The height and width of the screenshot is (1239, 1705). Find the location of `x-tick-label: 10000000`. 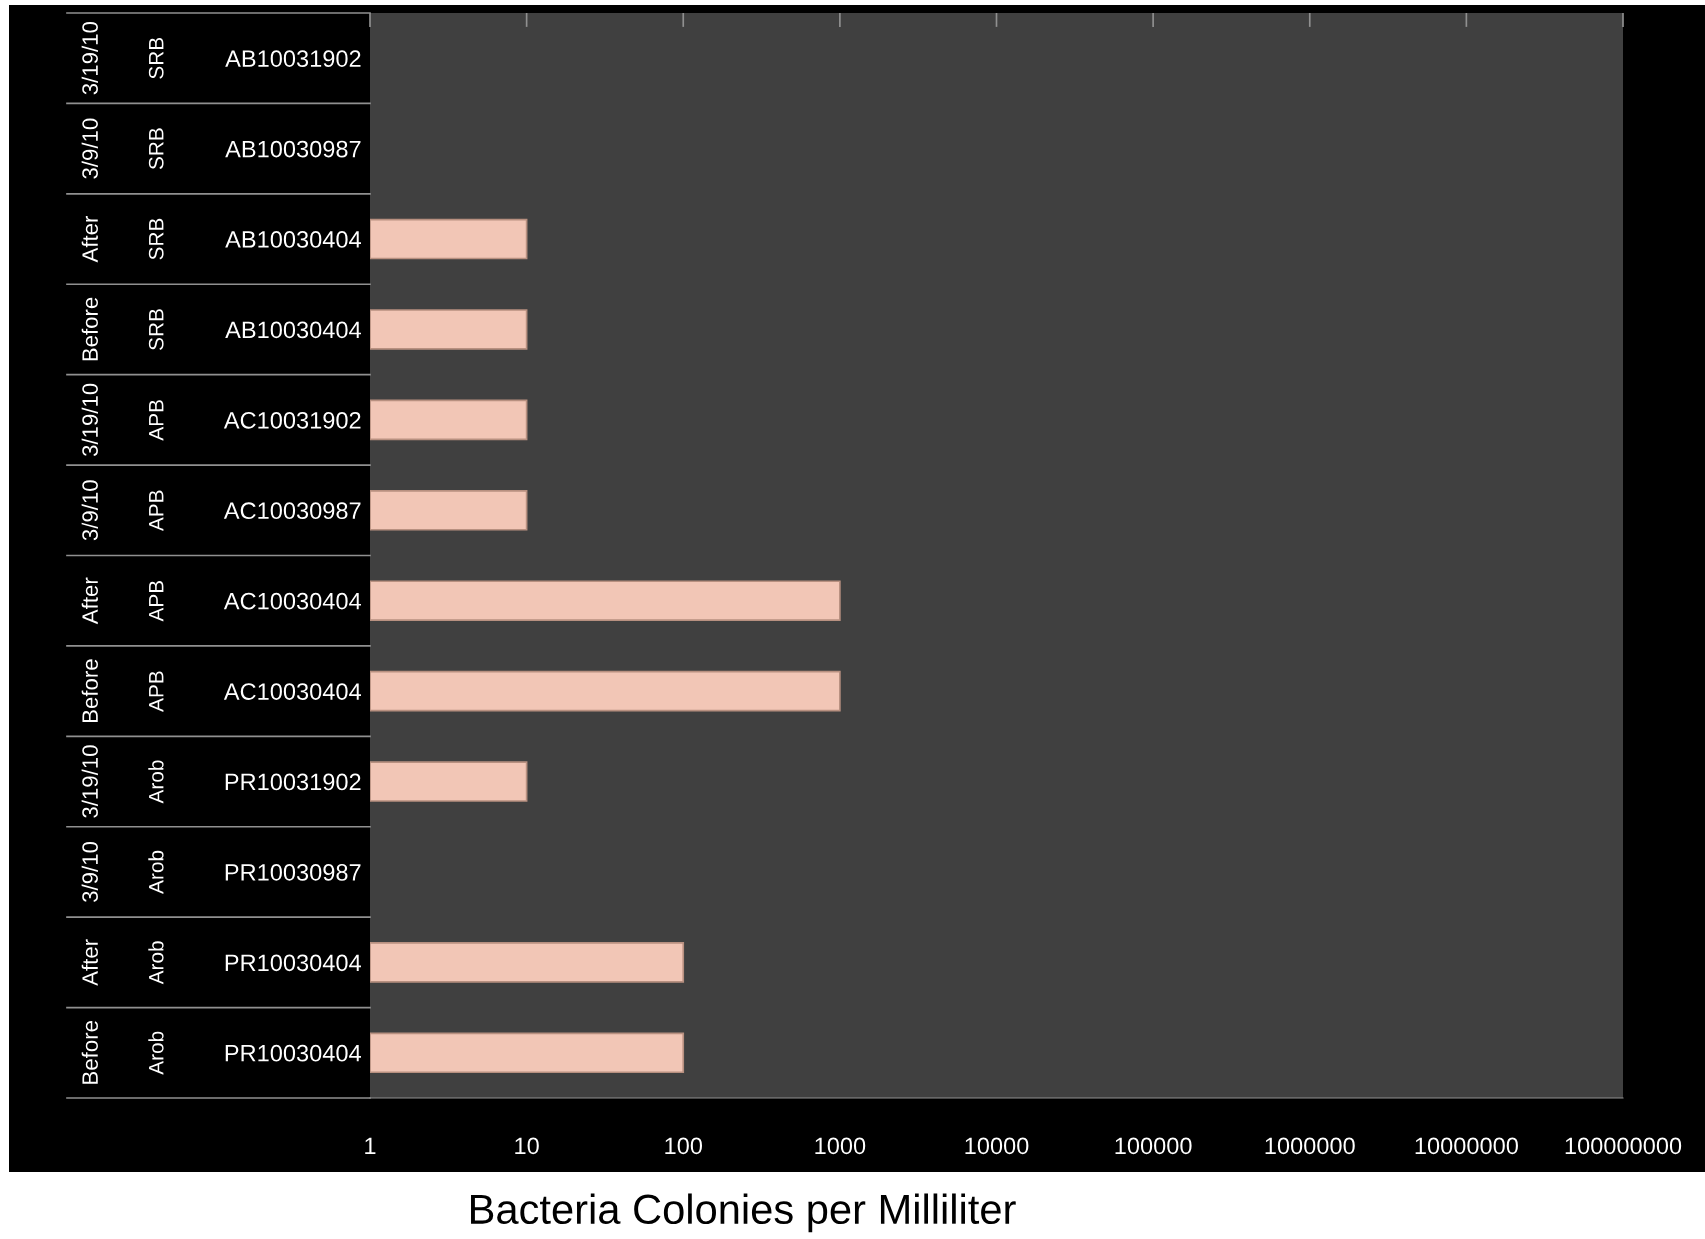

x-tick-label: 10000000 is located at coordinates (1466, 1146).